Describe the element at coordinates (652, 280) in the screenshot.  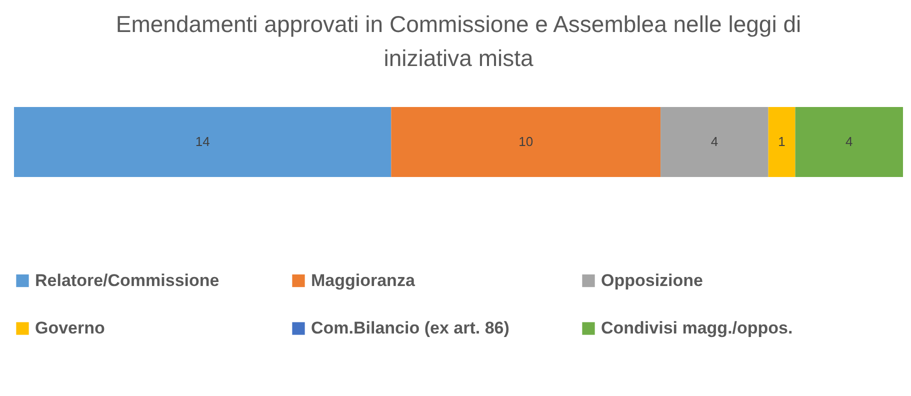
I see `legend-label: Opposizione` at that location.